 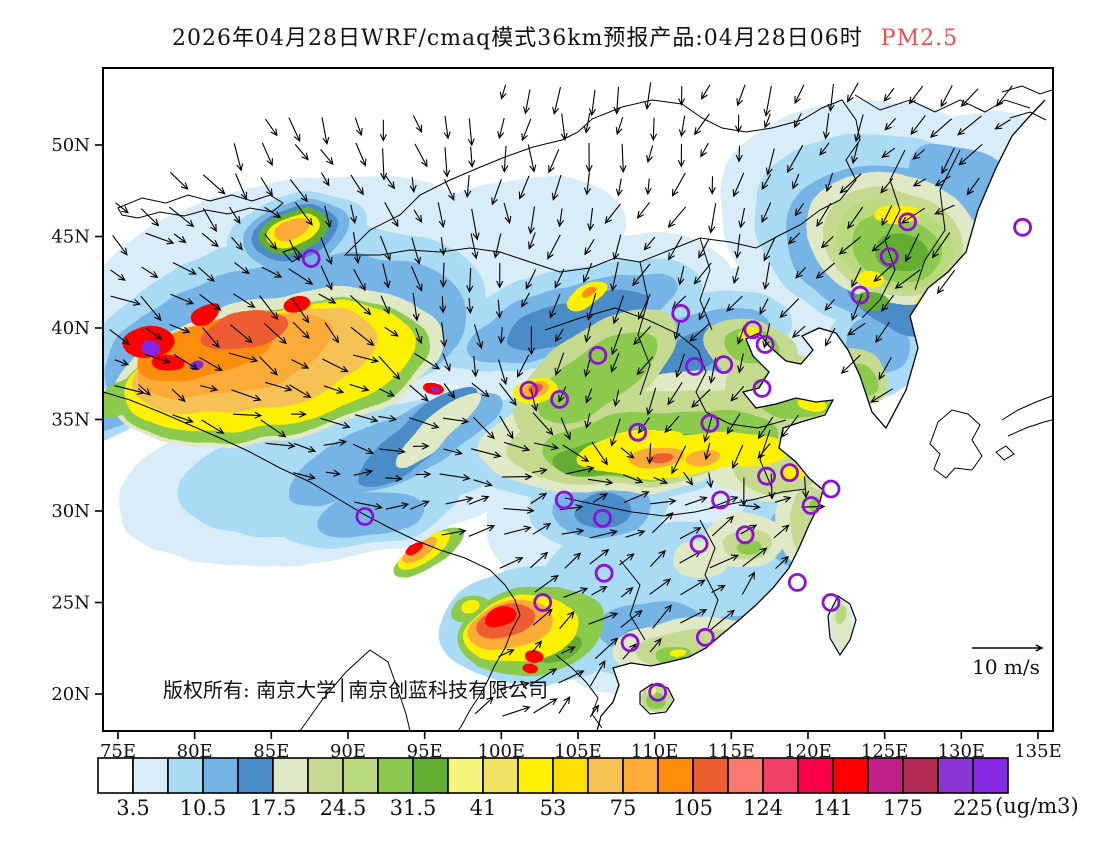 What do you see at coordinates (553, 808) in the screenshot?
I see `colorbar-tick-label: 53` at bounding box center [553, 808].